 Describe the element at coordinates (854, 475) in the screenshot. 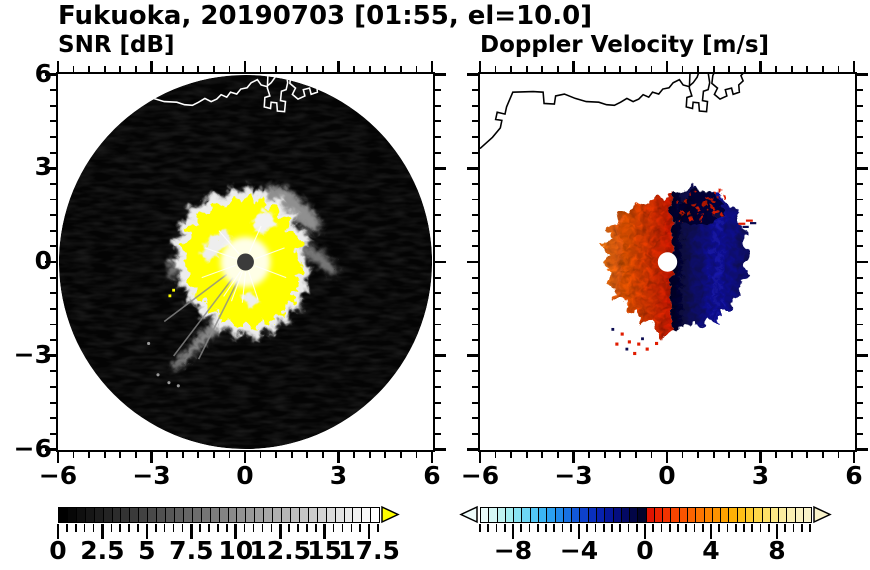

I see `x-axis-tick-label: 6` at that location.